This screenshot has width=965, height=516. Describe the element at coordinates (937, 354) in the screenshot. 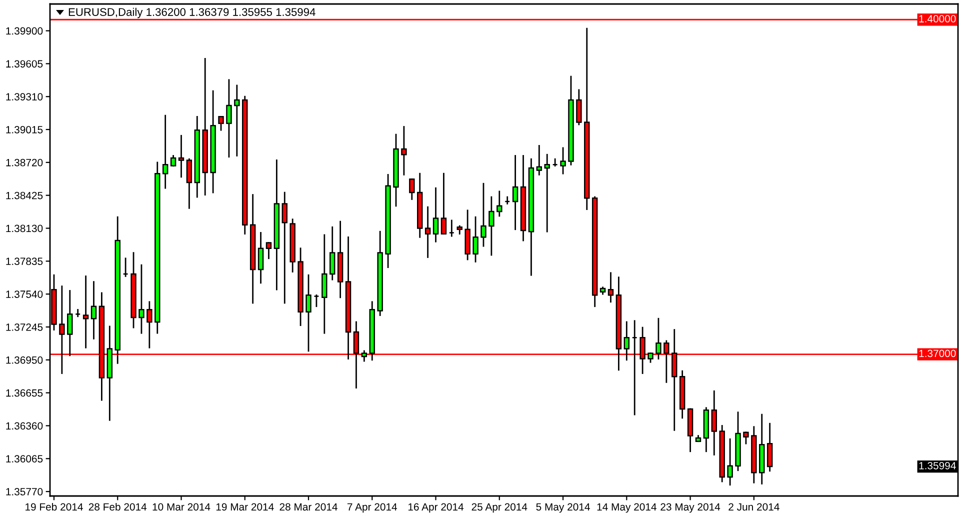

I see `ref-line-label: 1.37000` at that location.